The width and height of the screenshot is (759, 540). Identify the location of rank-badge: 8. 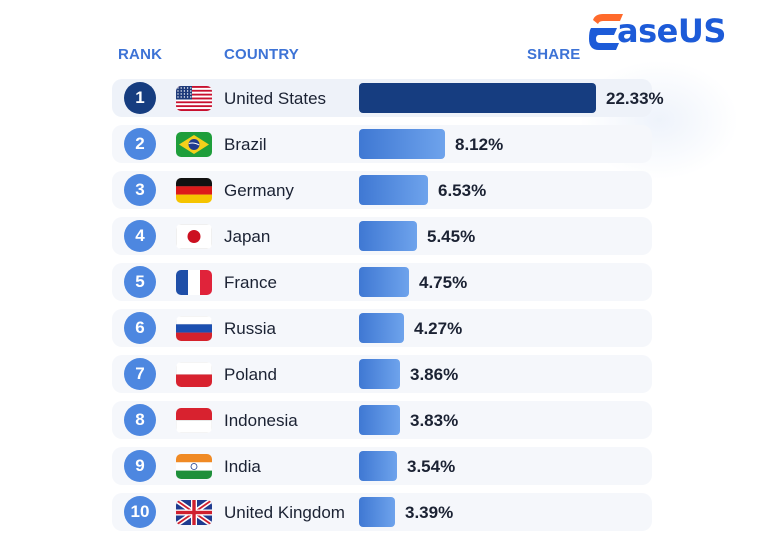
(140, 420).